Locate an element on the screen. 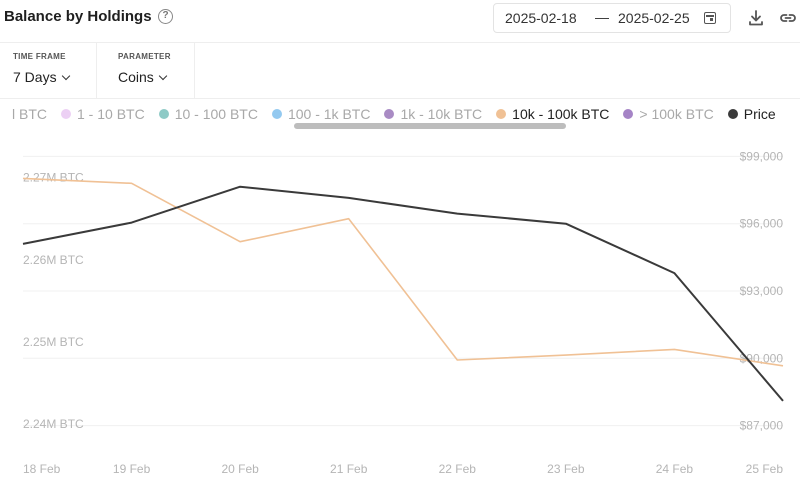 This screenshot has height=488, width=800. right-axis-tick-label: $87,000 is located at coordinates (762, 426).